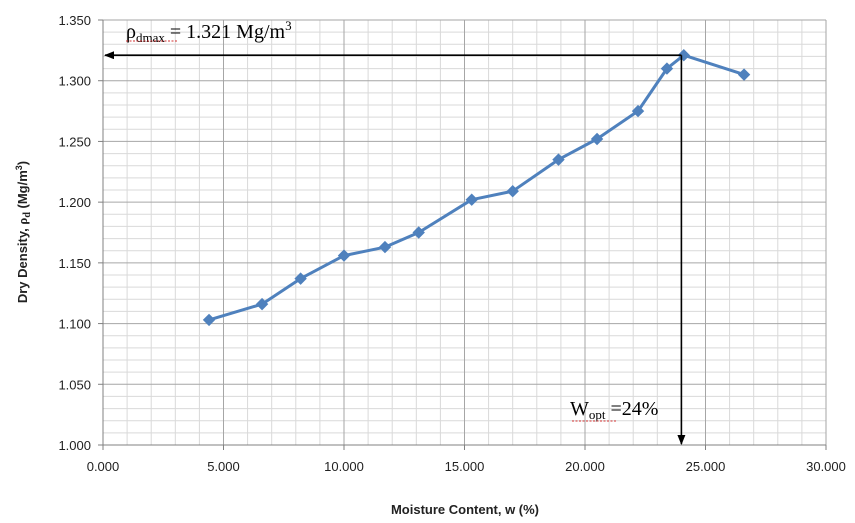  What do you see at coordinates (74, 263) in the screenshot?
I see `y-tick-label: 1.150` at bounding box center [74, 263].